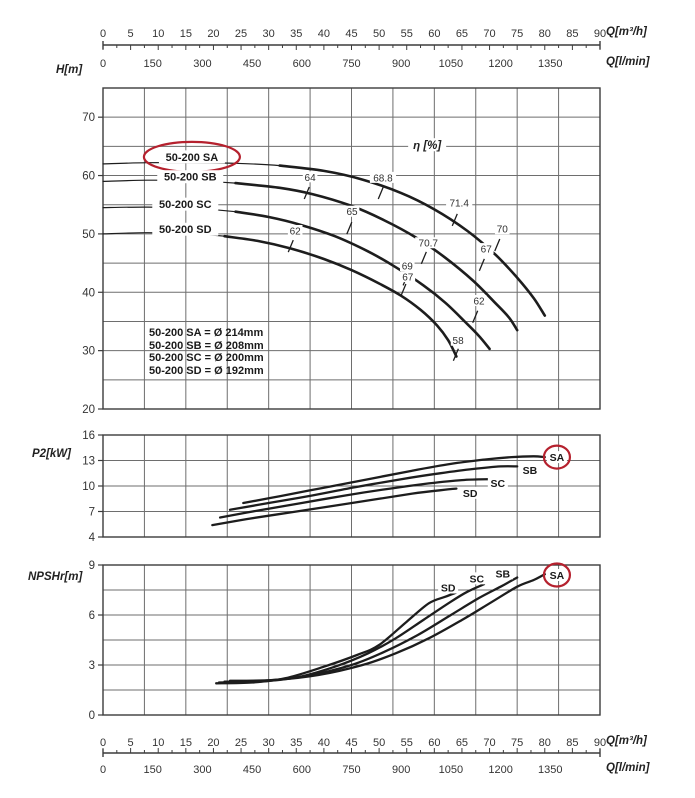 The width and height of the screenshot is (695, 798). Describe the element at coordinates (383, 178) in the screenshot. I see `svg-text: 68.8` at that location.